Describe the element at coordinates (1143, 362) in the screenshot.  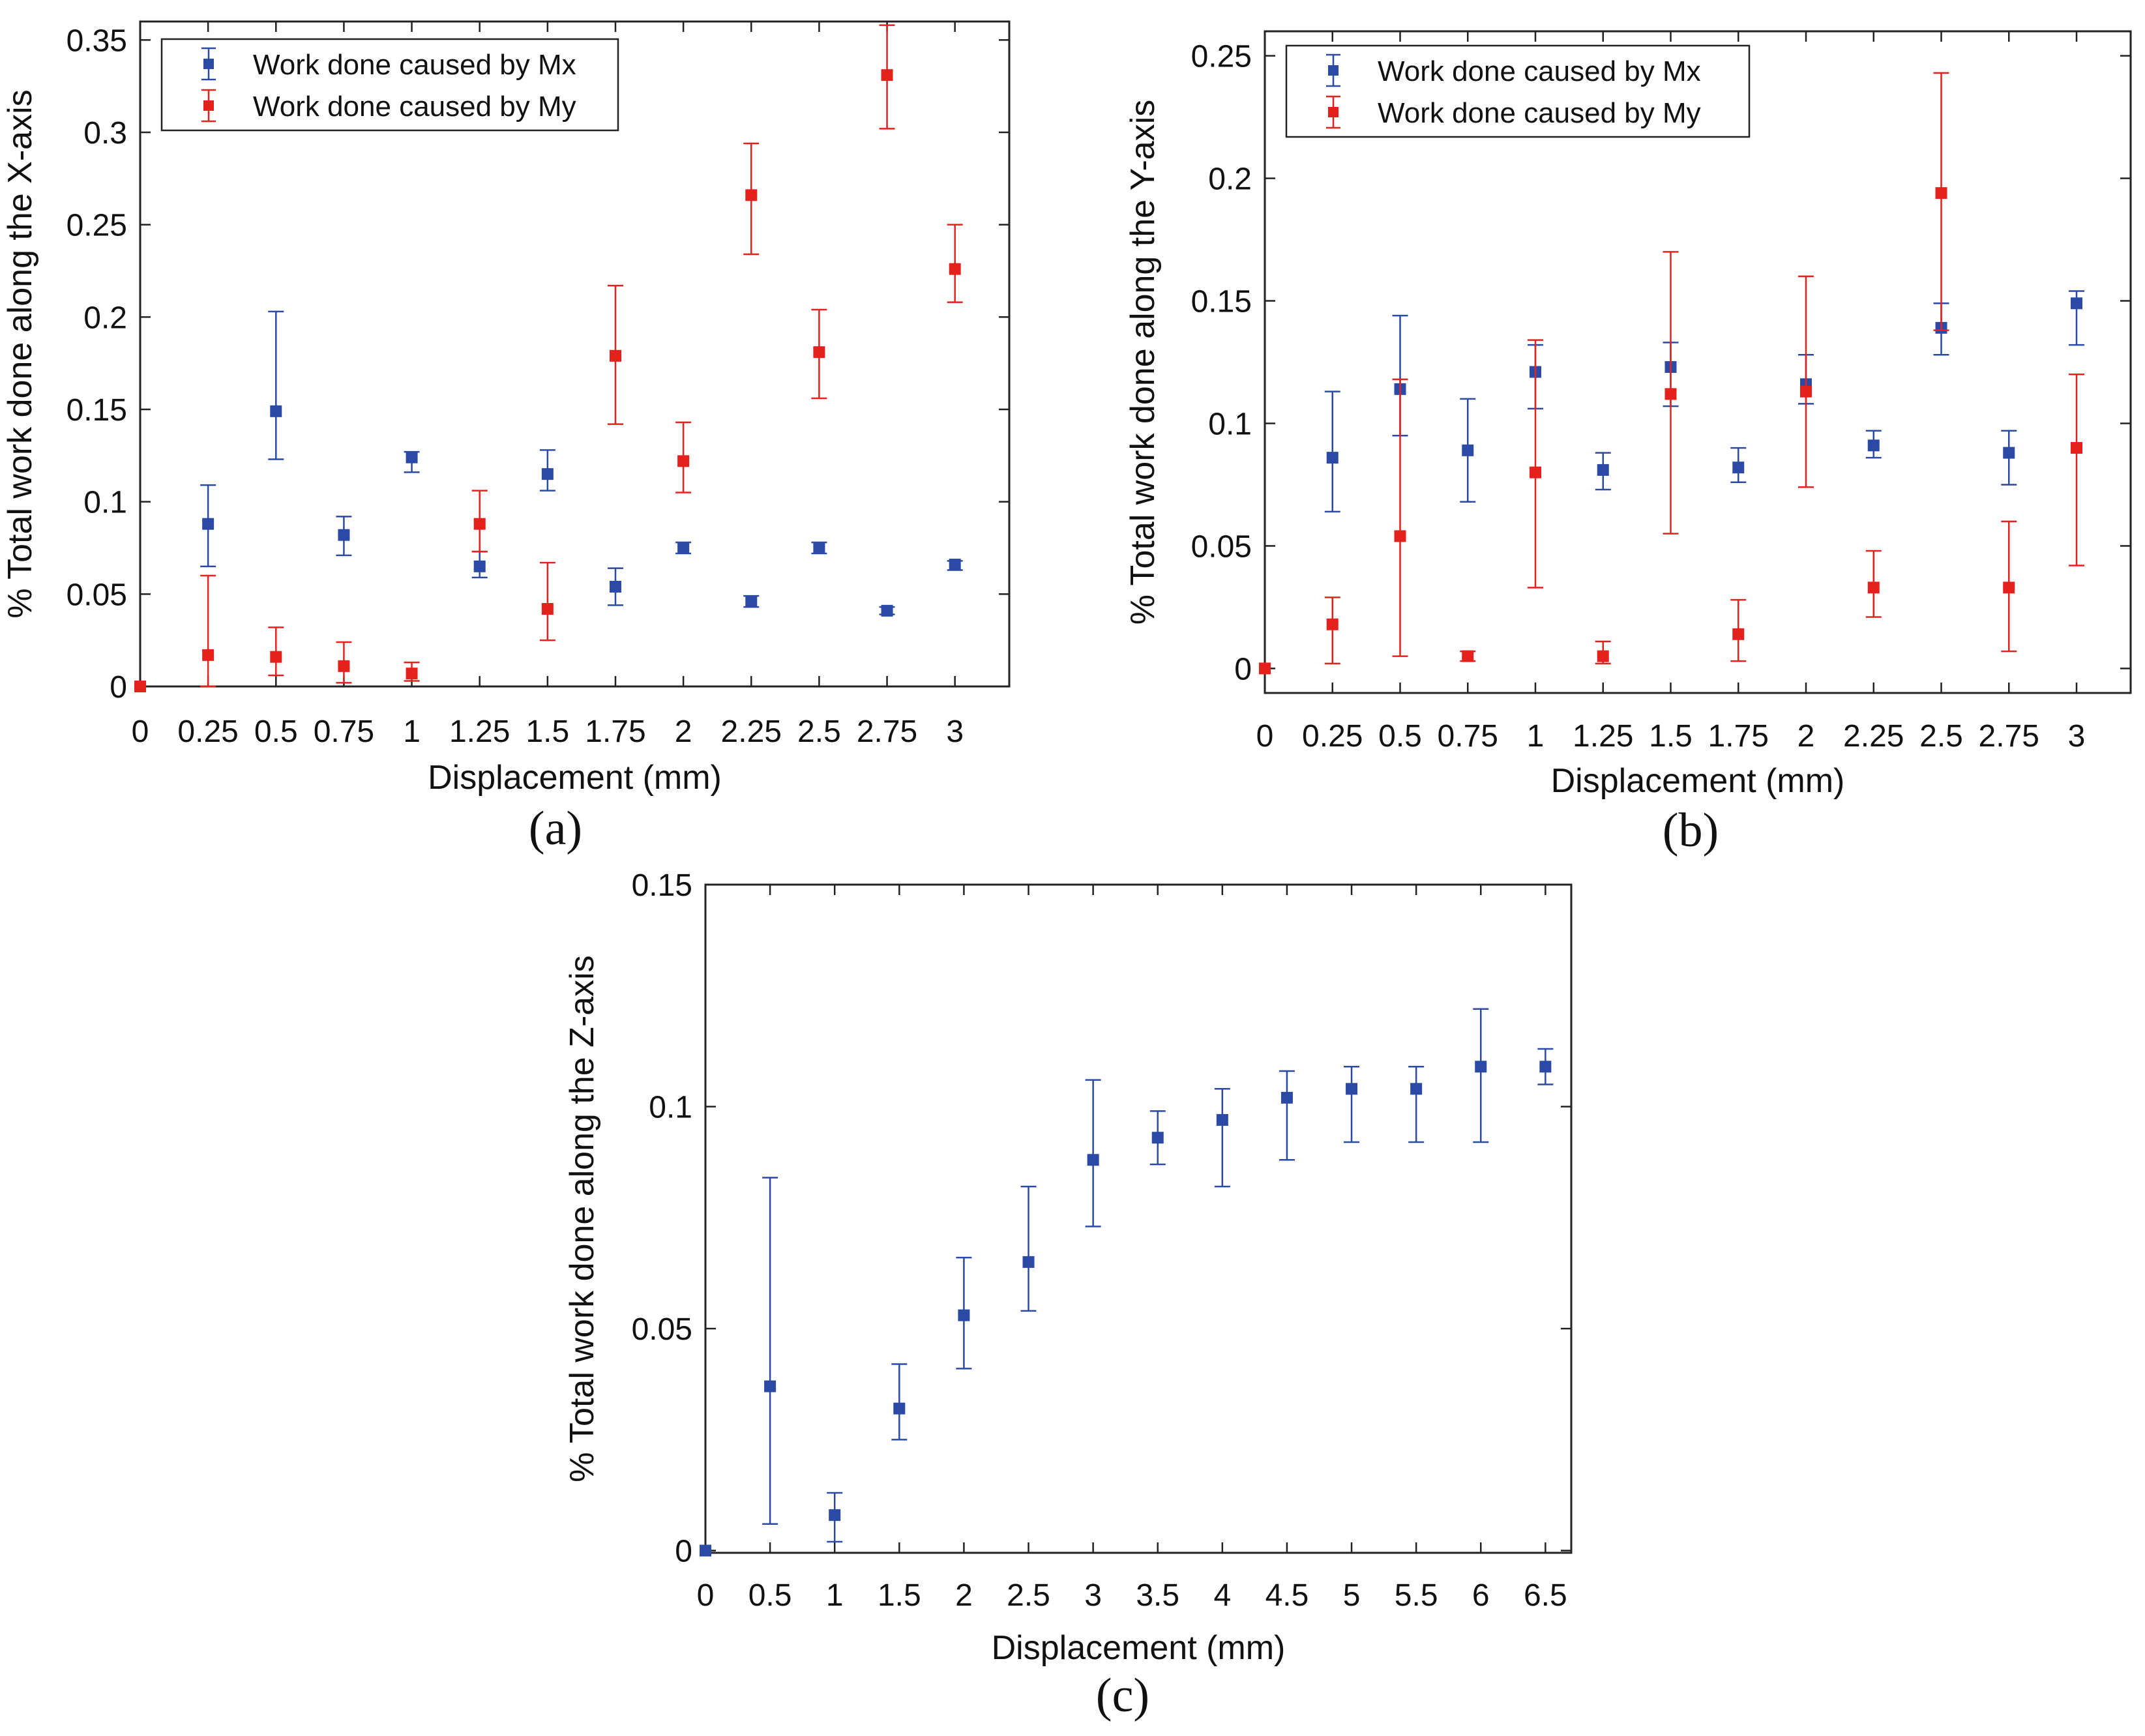
I see `y-axis-label: % Total work done along the Y-axis` at that location.